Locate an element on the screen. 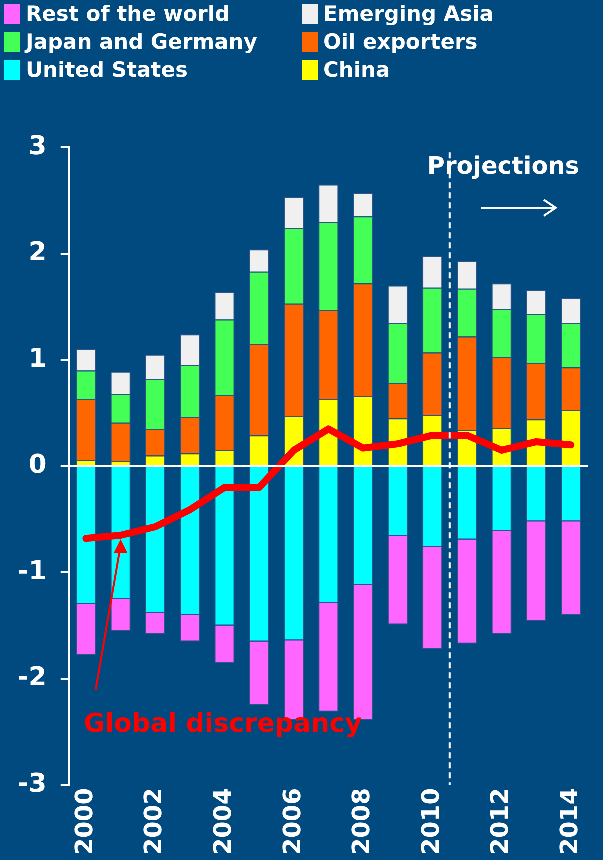 Image resolution: width=603 pixels, height=860 pixels. x-tick-label: 2002 is located at coordinates (154, 821).